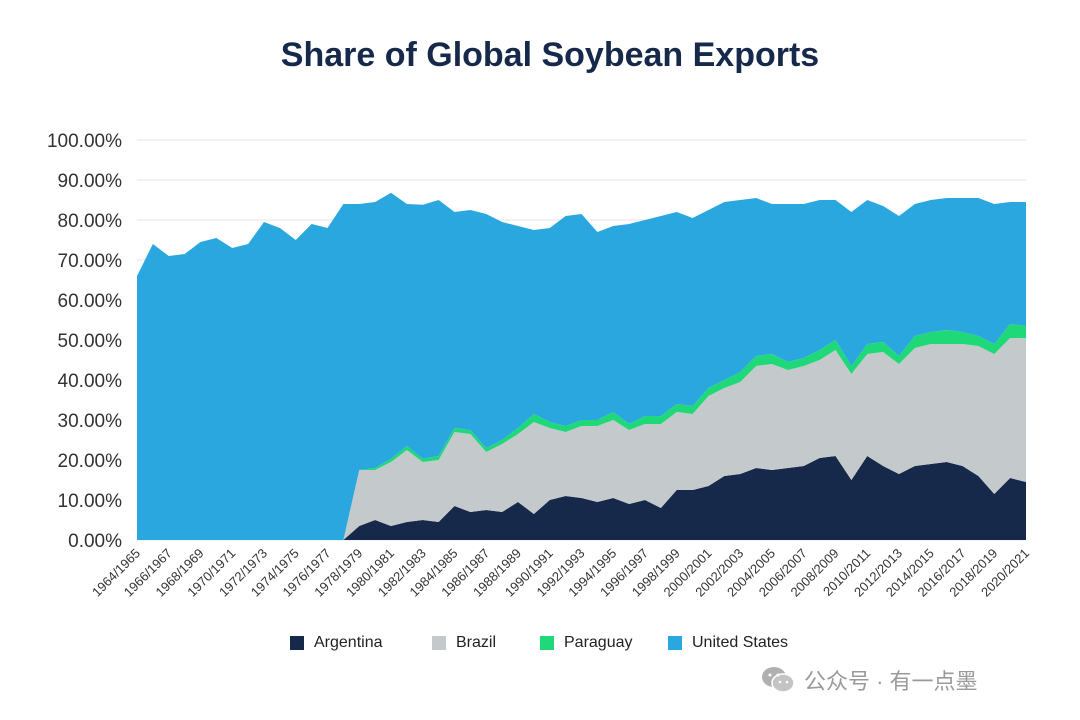  I want to click on legend-item: United States, so click(728, 643).